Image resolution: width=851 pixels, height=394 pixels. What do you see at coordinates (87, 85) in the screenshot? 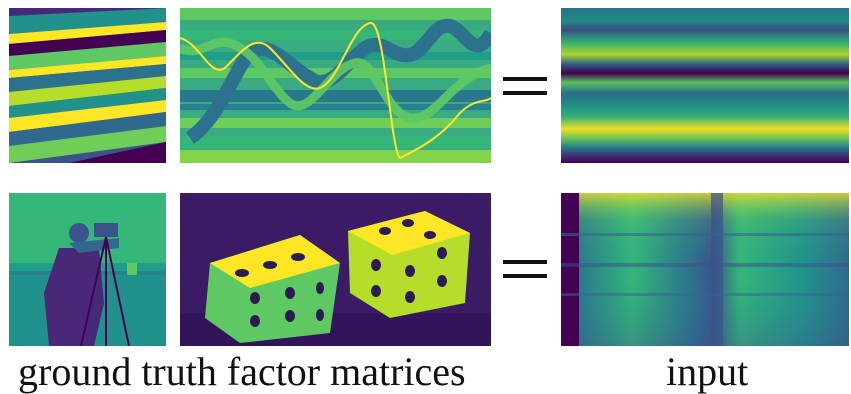
I see `row1-factor-a-streaks` at bounding box center [87, 85].